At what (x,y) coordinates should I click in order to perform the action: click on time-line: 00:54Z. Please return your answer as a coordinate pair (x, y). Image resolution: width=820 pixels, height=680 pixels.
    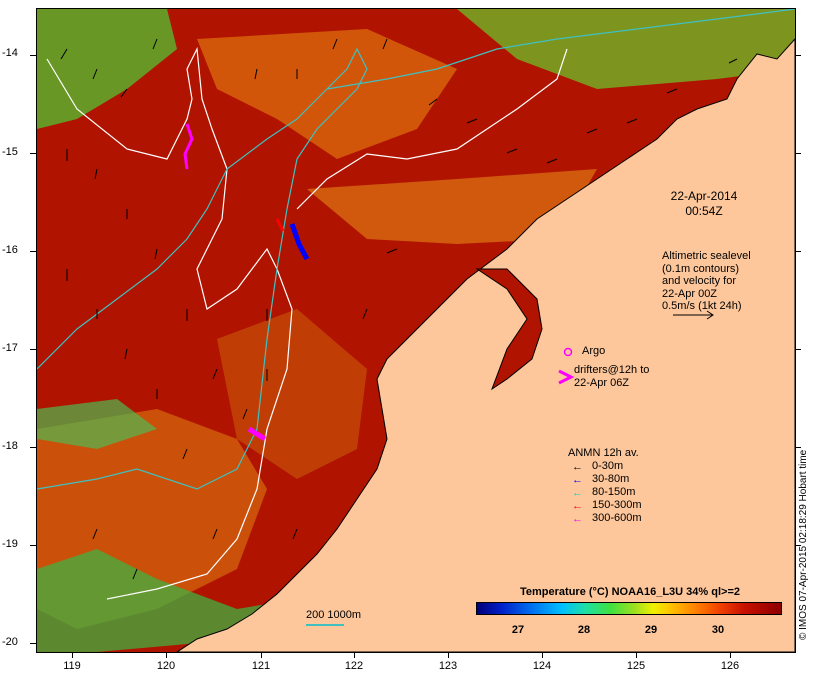
    Looking at the image, I should click on (704, 211).